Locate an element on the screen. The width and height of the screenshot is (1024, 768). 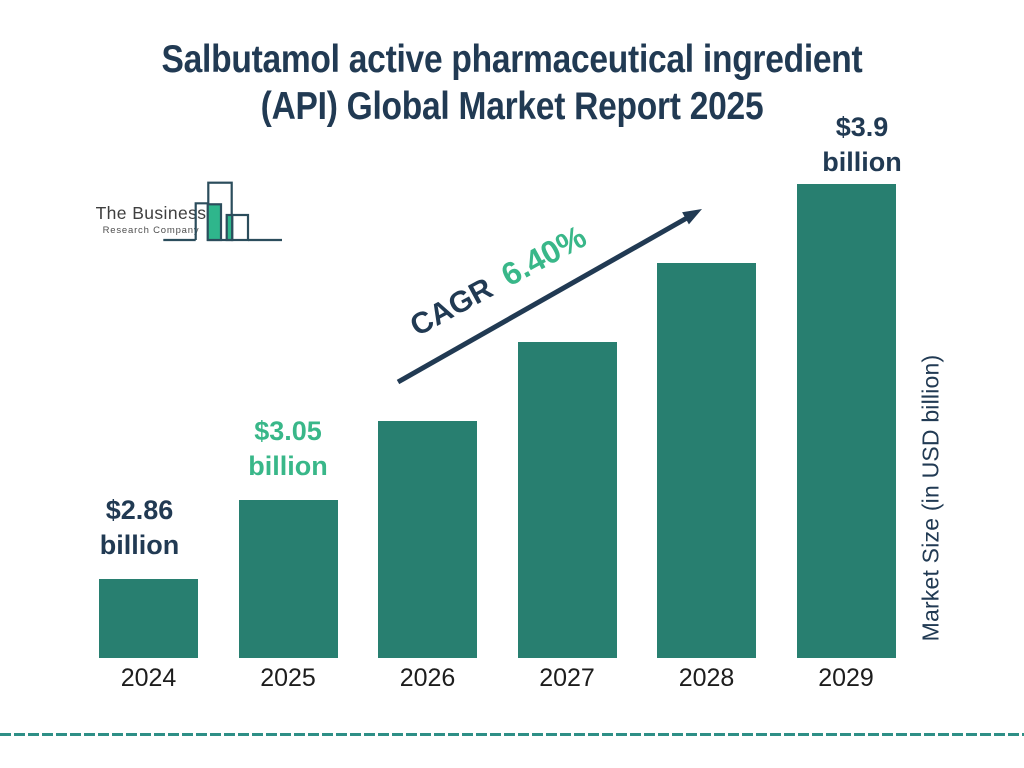
value-label-2025: $3.05 billion is located at coordinates (288, 449).